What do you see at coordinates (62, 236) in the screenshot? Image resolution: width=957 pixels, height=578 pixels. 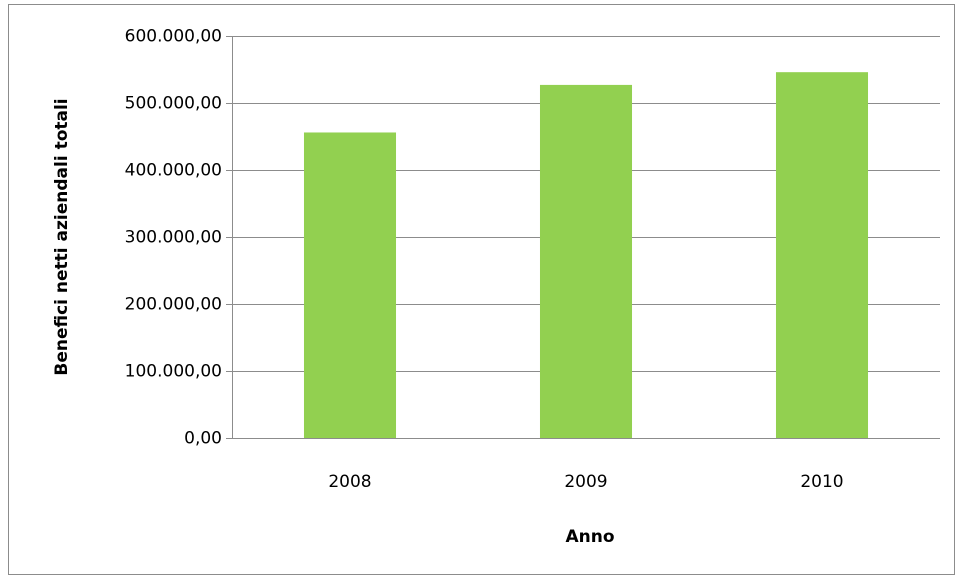 I see `y-axis-title: Benefici netti aziendali totali` at bounding box center [62, 236].